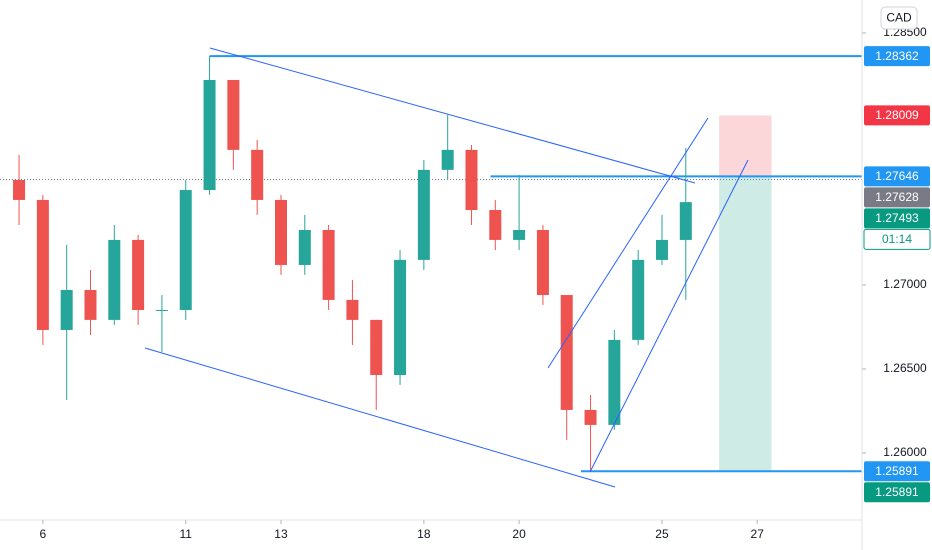 Image resolution: width=932 pixels, height=550 pixels. I want to click on currency-badge, so click(899, 18).